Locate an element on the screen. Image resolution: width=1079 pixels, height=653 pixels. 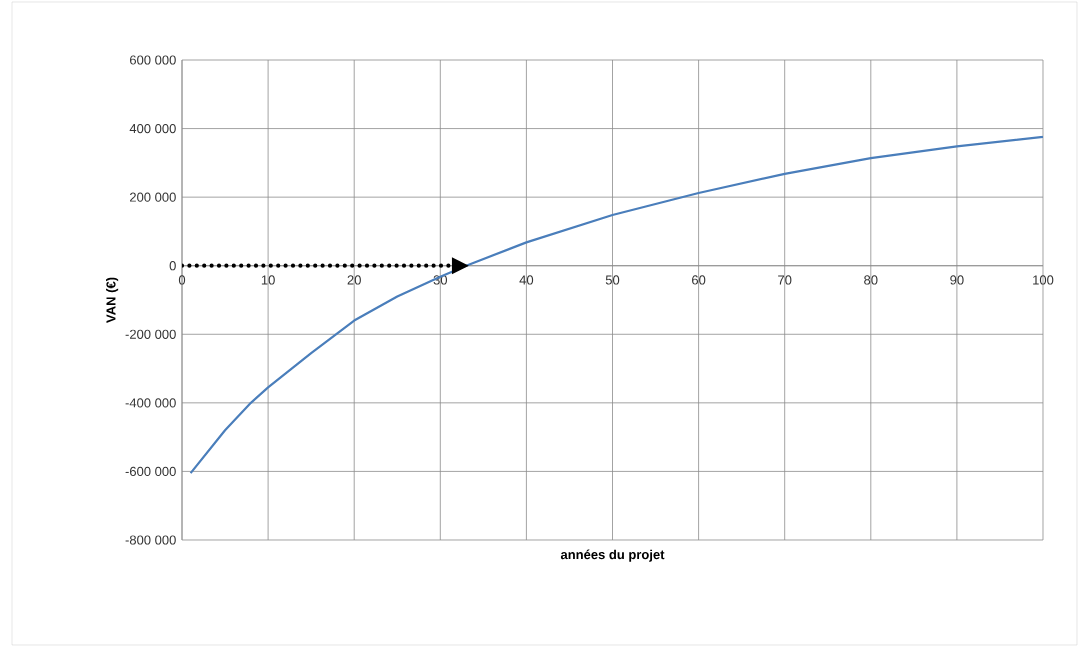
x-tick-label: 20 is located at coordinates (354, 280).